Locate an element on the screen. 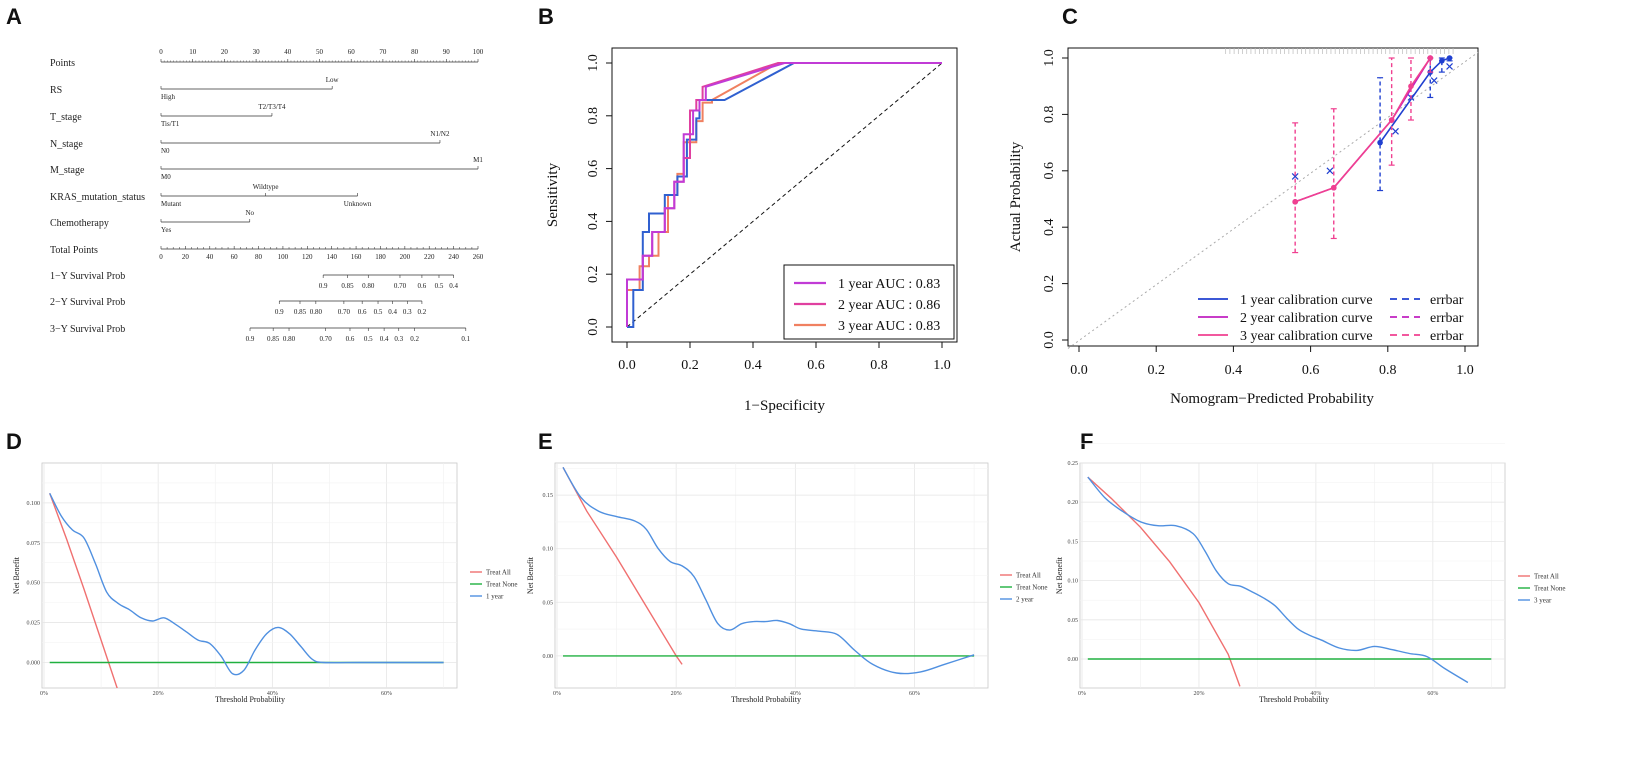 The width and height of the screenshot is (1651, 759). y-tick-label: 0.6 is located at coordinates (593, 169).